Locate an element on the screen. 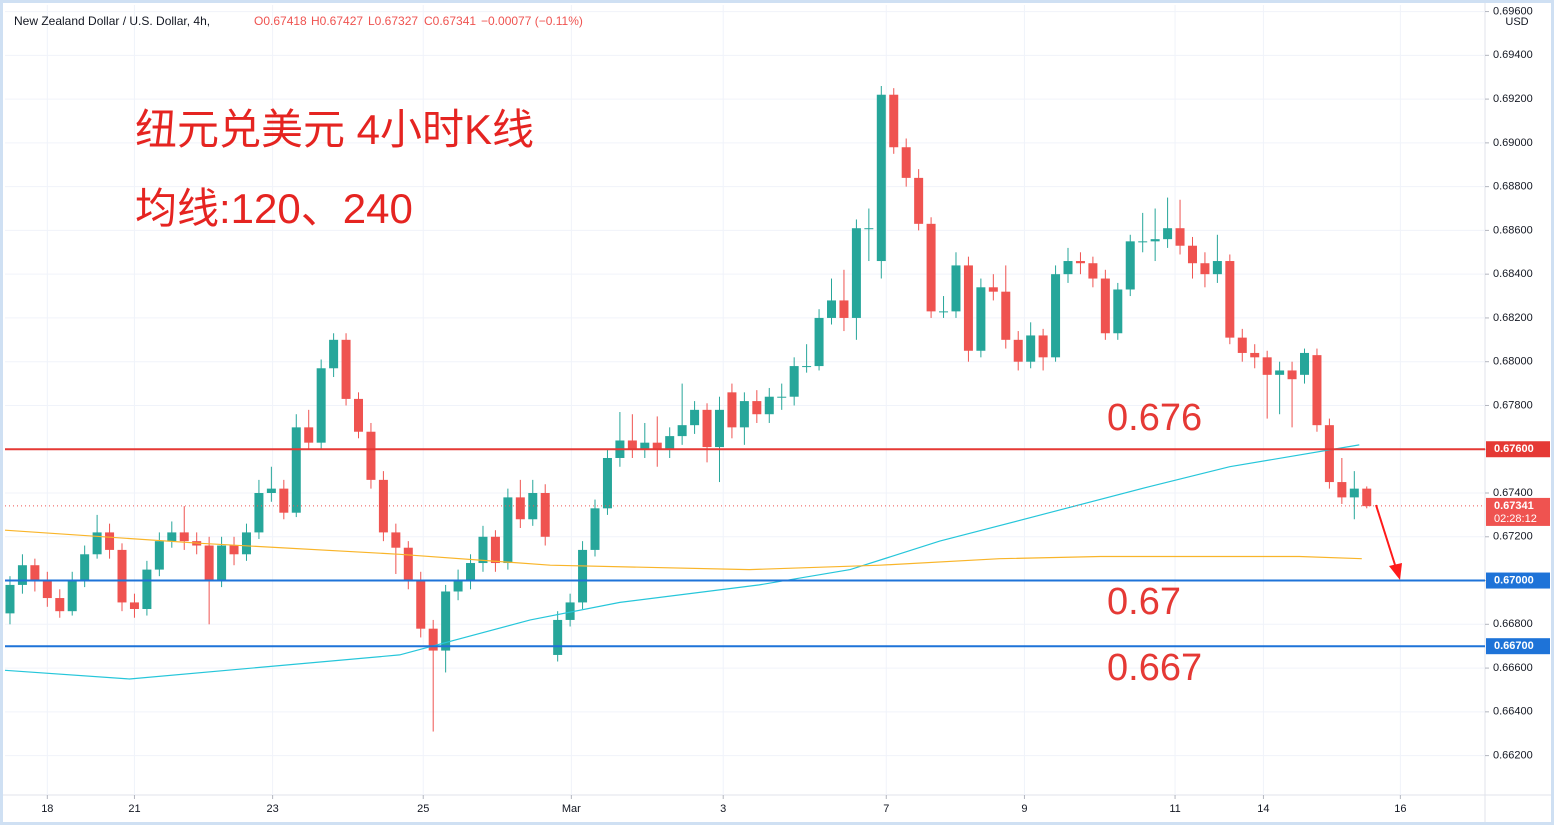 This screenshot has width=1554, height=825. level-tag-label: 0.67000 is located at coordinates (1514, 580).